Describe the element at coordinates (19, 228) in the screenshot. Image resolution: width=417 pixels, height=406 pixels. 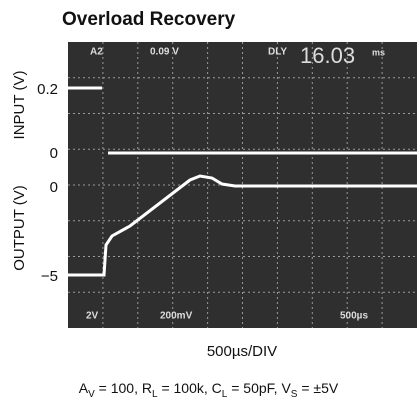
I see `axis-label: OUTPUT (V)` at that location.